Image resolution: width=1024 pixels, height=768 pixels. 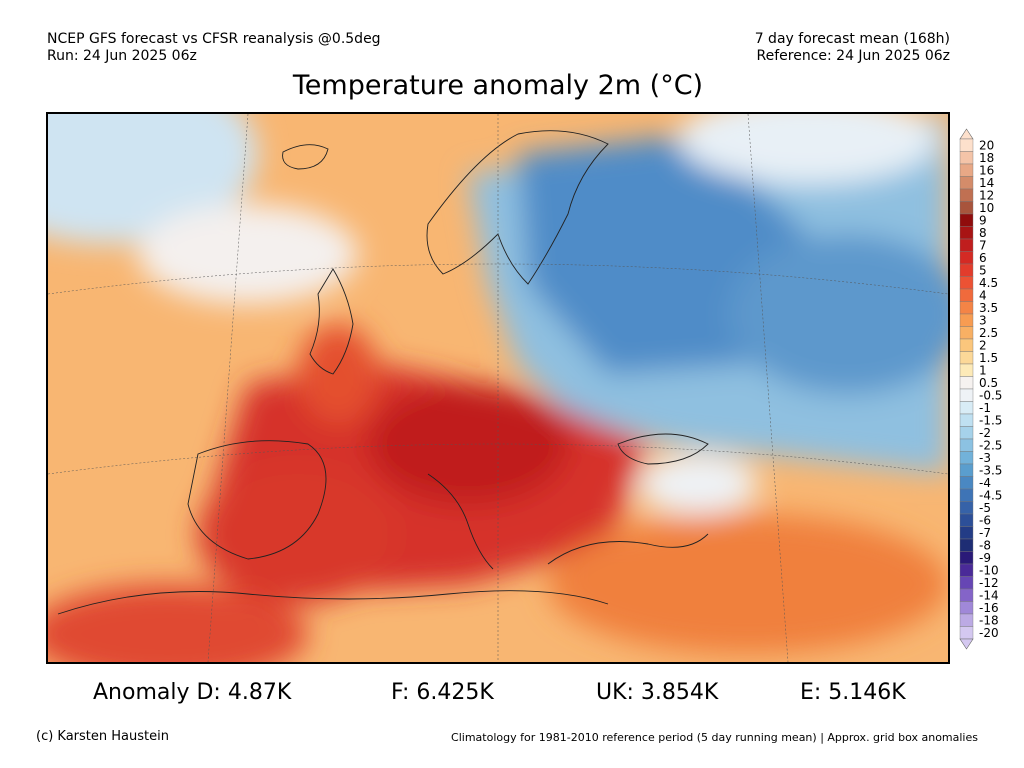 What do you see at coordinates (657, 692) in the screenshot?
I see `anomaly-uk: UK: 3.854K` at bounding box center [657, 692].